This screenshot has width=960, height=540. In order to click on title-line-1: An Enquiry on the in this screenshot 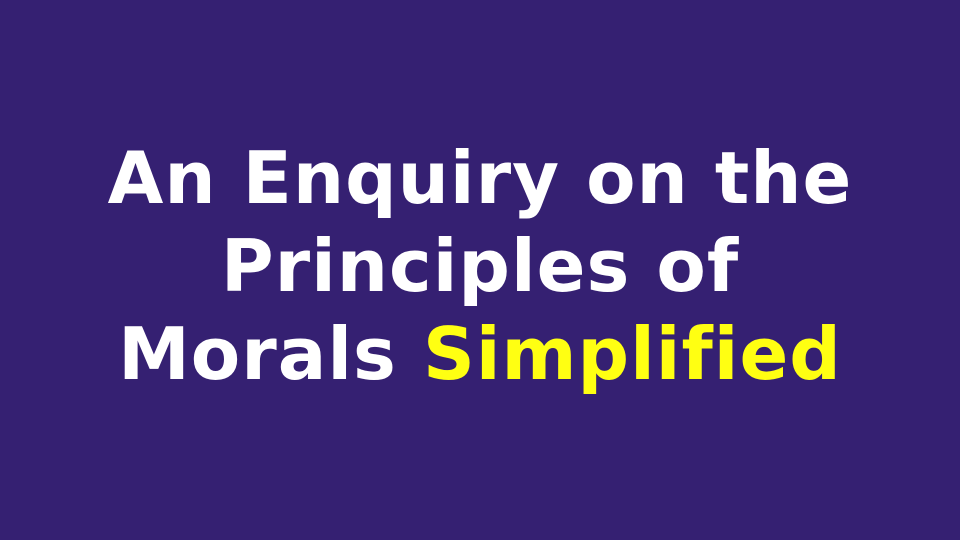, I will do `click(480, 178)`.